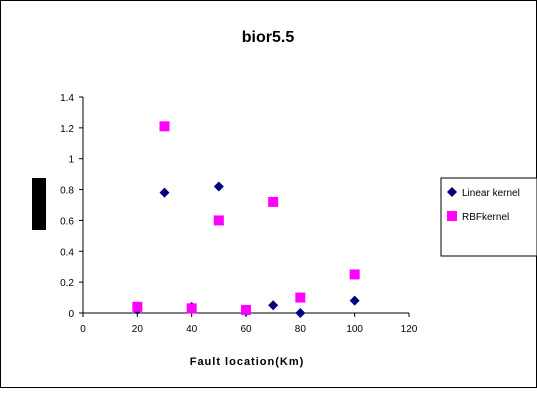 The image size is (537, 393). Describe the element at coordinates (452, 192) in the screenshot. I see `legend-marker-linear` at that location.